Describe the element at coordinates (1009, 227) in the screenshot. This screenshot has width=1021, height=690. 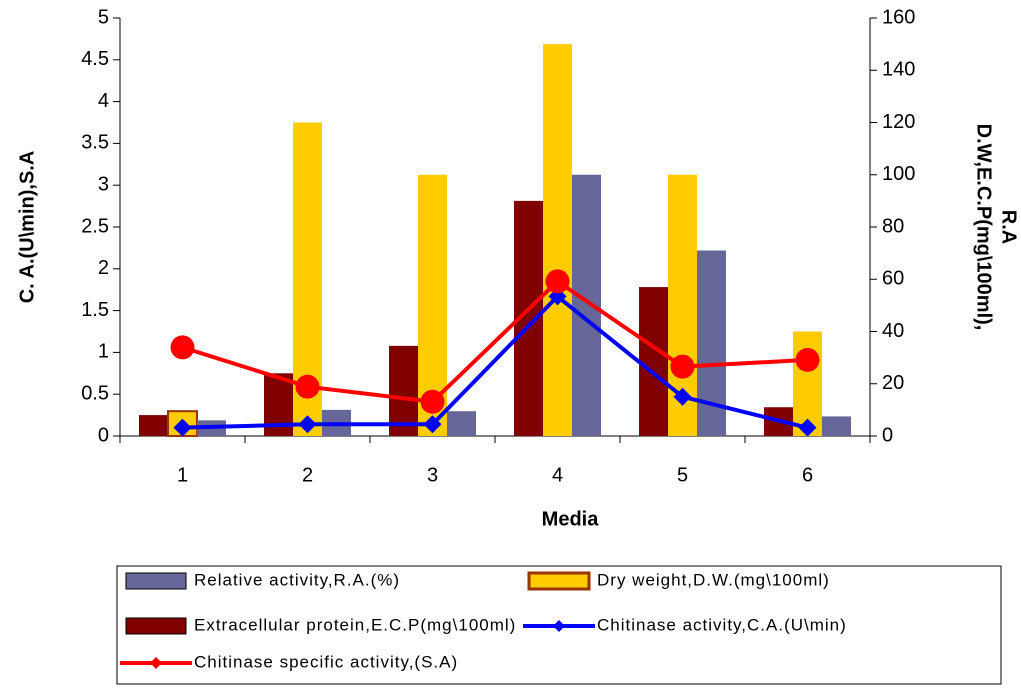
I see `y2-axis-title: R.A` at that location.